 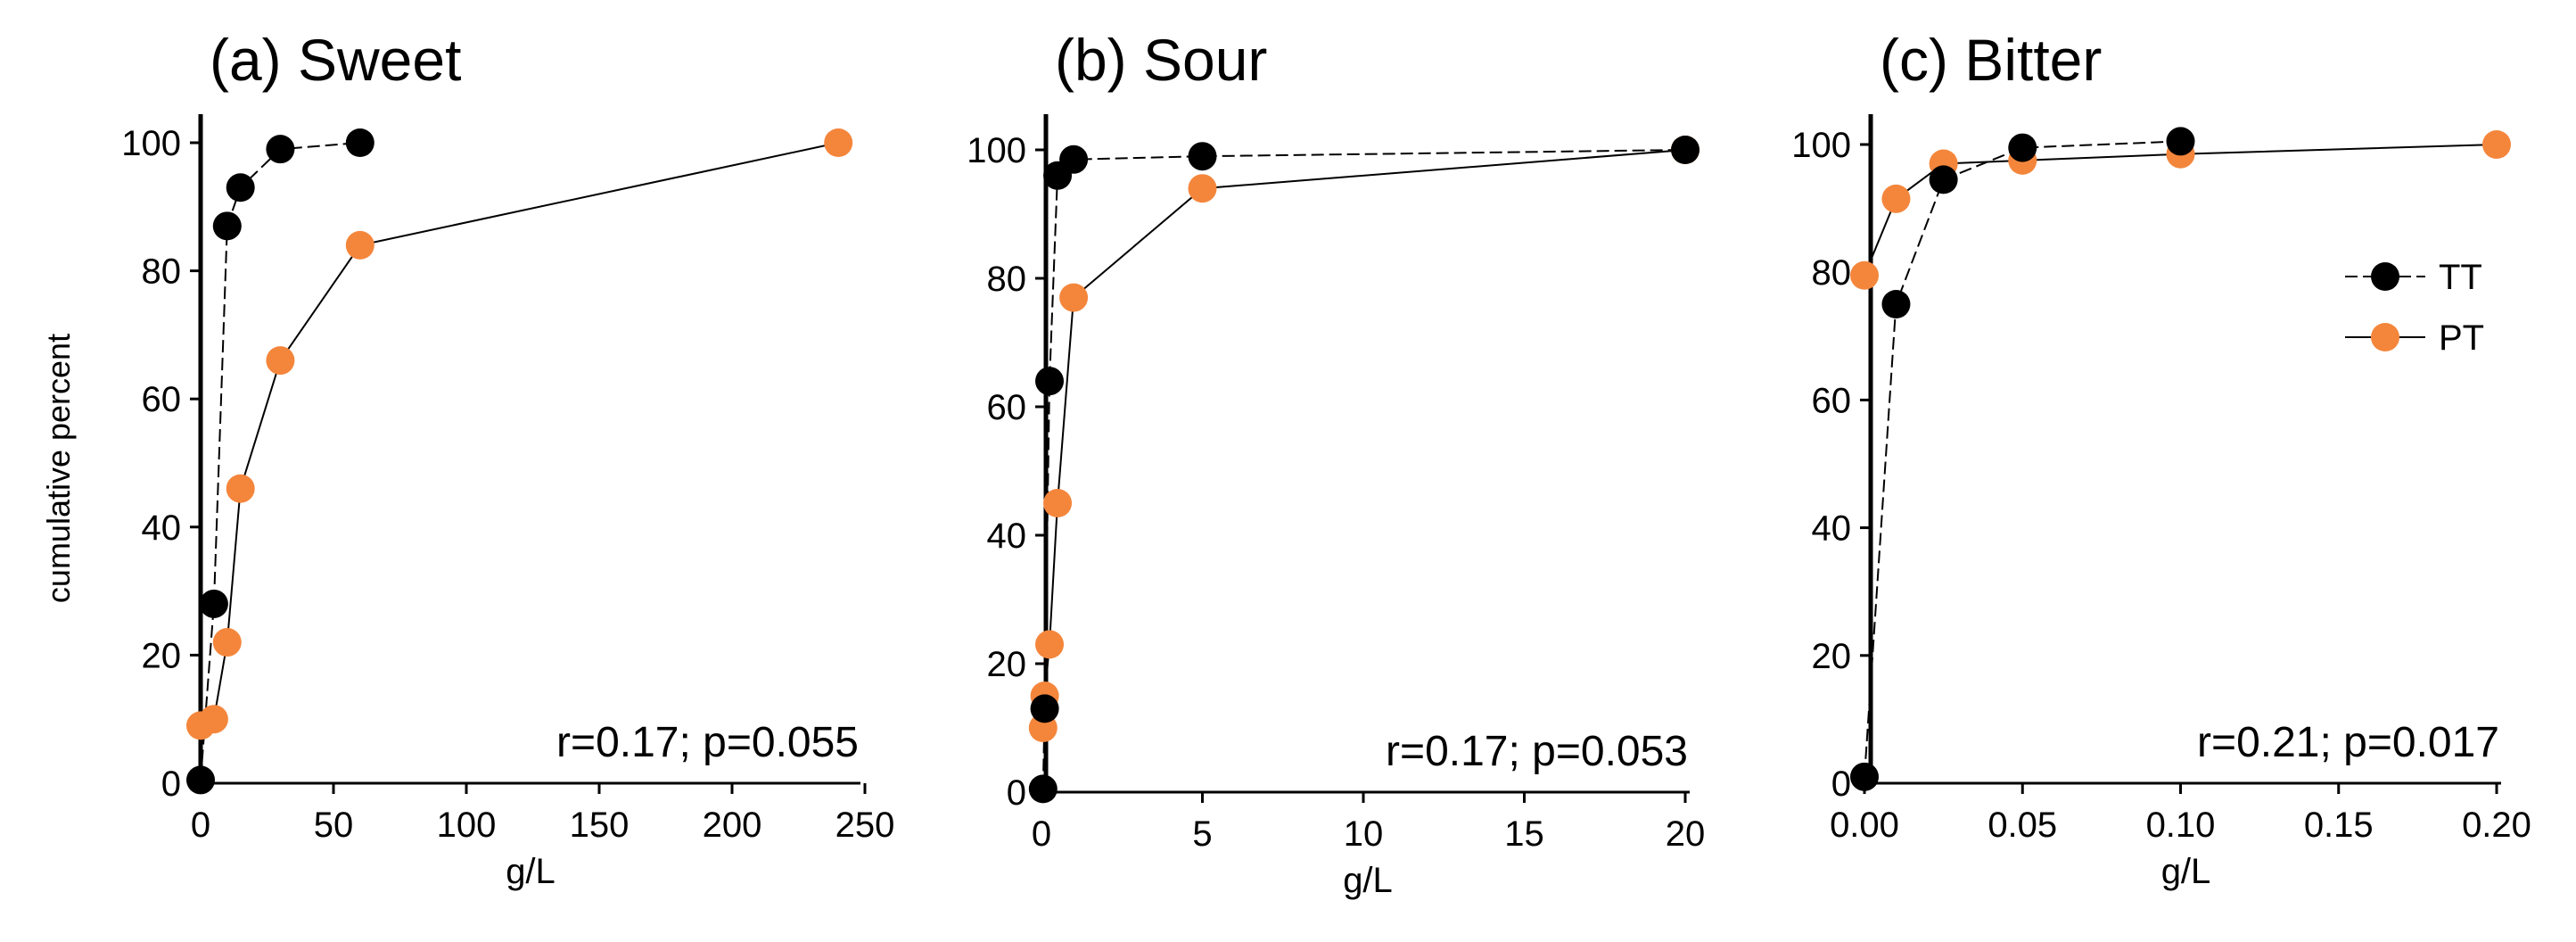 What do you see at coordinates (1364, 834) in the screenshot?
I see `x-tick-label: 10` at bounding box center [1364, 834].